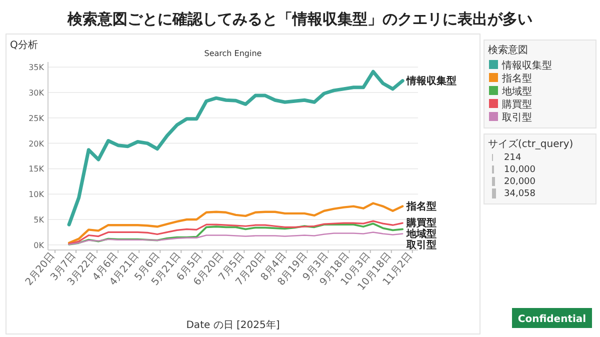  What do you see at coordinates (513, 158) in the screenshot?
I see `text: 214` at bounding box center [513, 158].